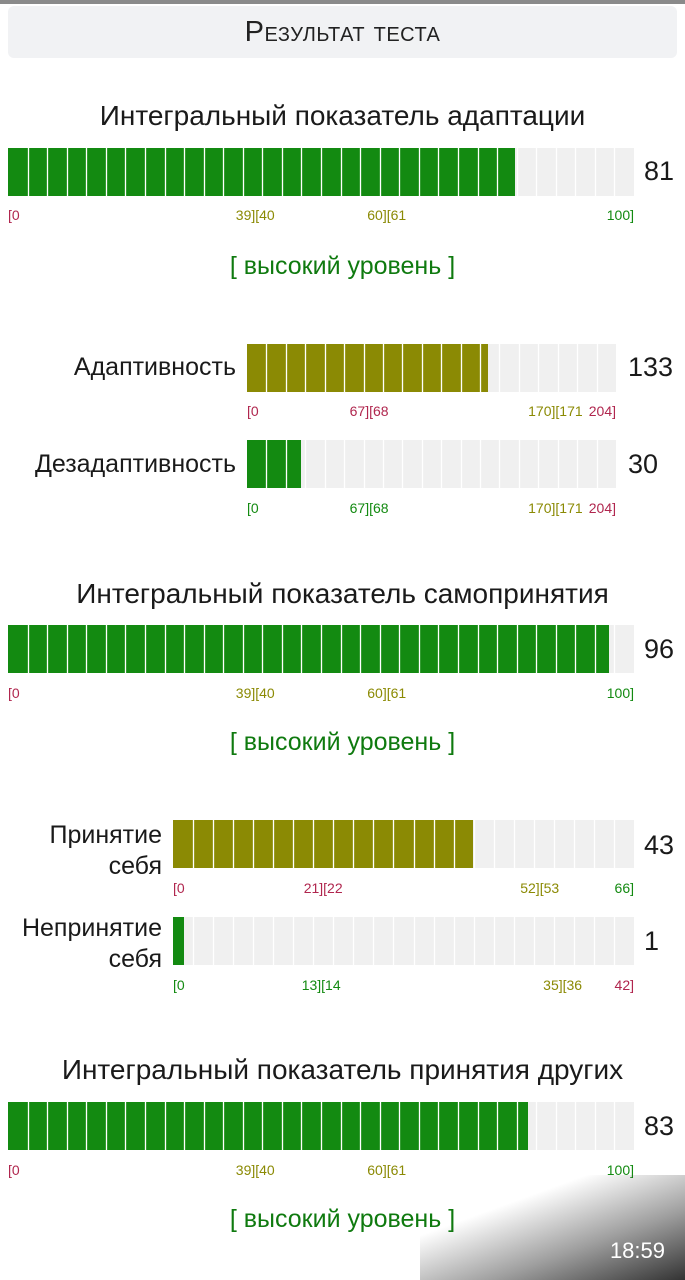 This screenshot has height=1280, width=685. Describe the element at coordinates (342, 742) in the screenshot. I see `self-acceptance-level: [ высокий уровень ]` at that location.